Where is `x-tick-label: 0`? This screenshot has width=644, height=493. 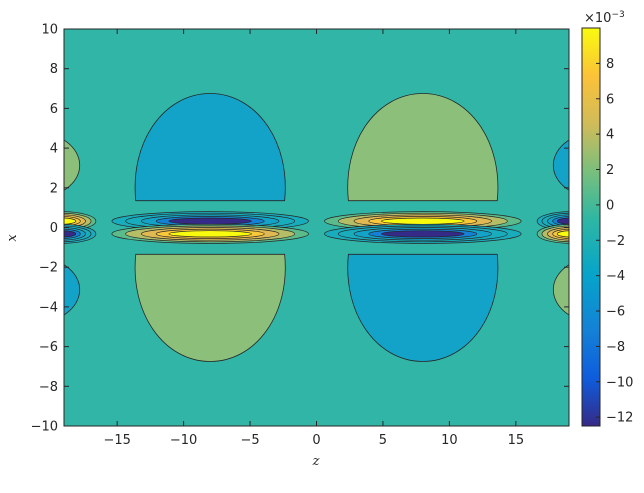
x-tick-label: 0 is located at coordinates (316, 440).